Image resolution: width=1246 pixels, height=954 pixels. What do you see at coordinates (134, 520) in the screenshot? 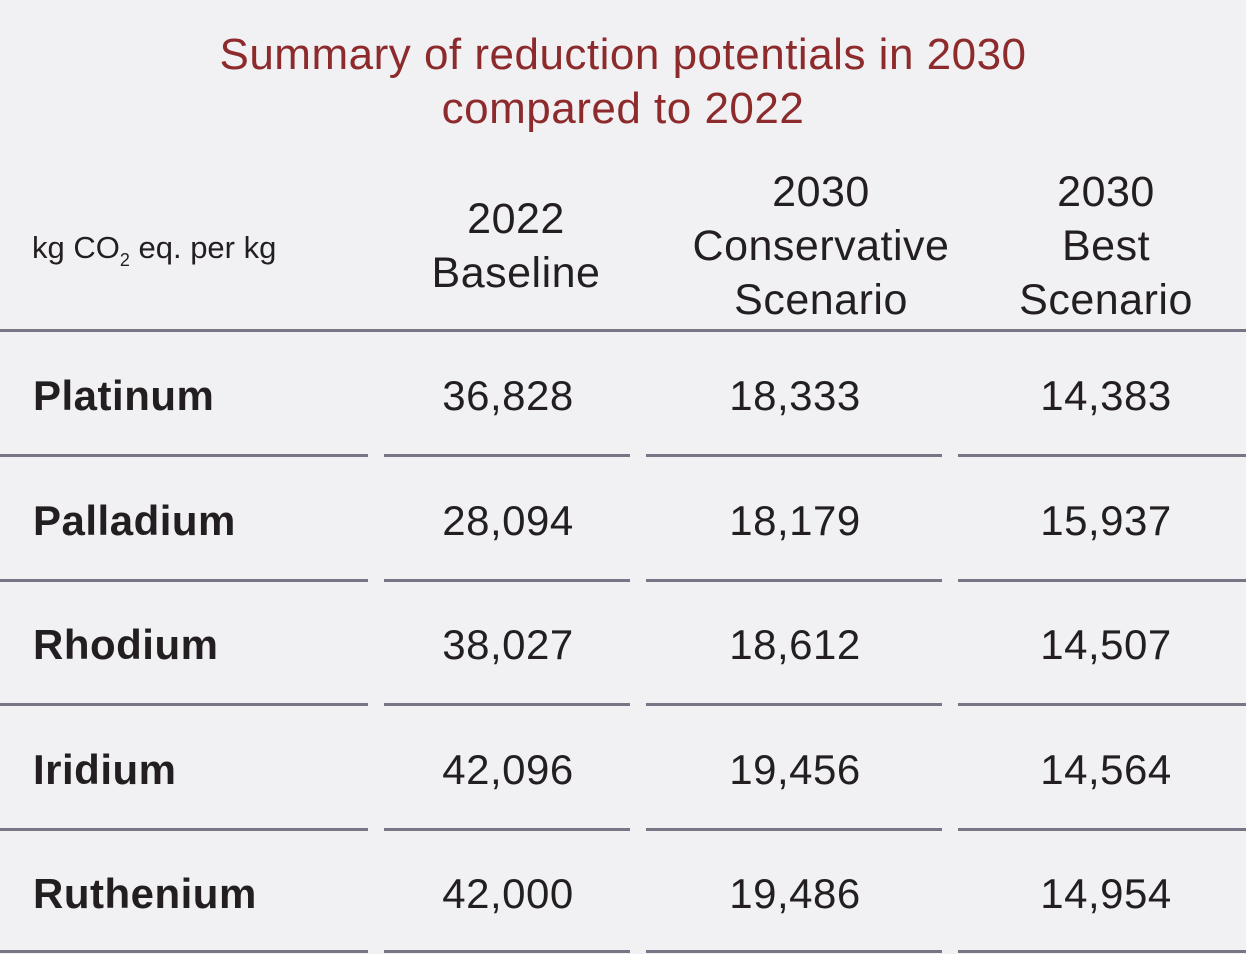
I see `row-label-palladium: Palladium` at bounding box center [134, 520].